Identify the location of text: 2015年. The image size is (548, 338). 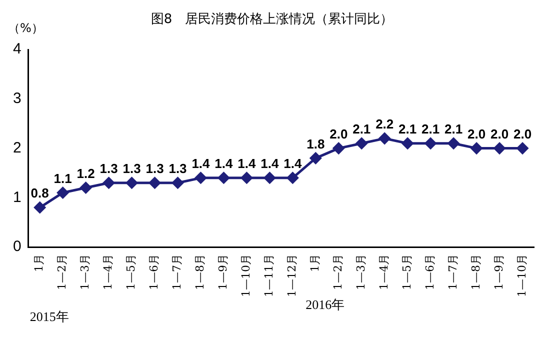
(49, 317).